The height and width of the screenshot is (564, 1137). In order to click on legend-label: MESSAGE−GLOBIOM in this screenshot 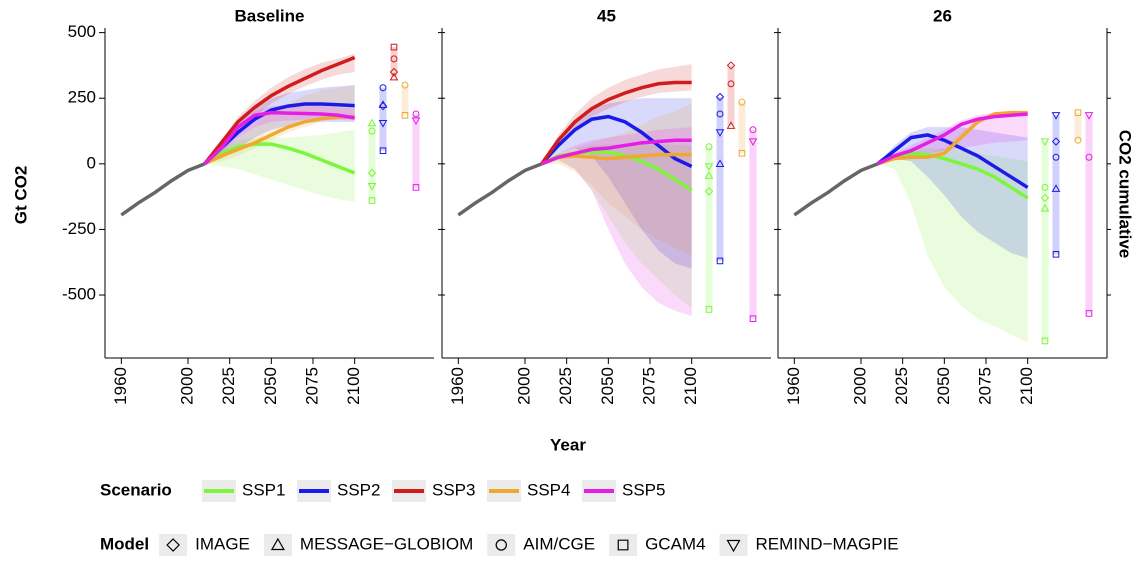, I will do `click(386, 543)`.